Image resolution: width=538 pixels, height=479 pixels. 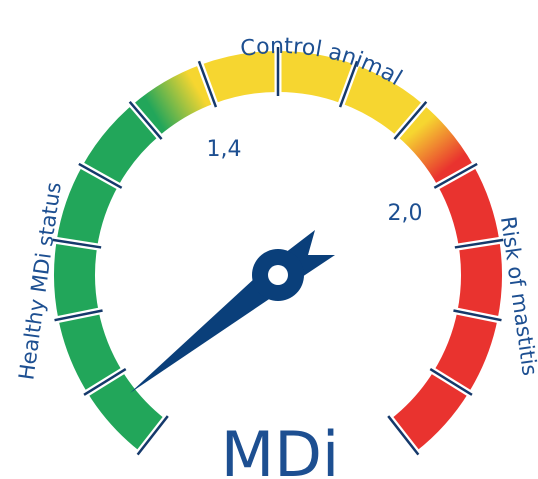 What do you see at coordinates (210, 329) in the screenshot?
I see `needle` at bounding box center [210, 329].